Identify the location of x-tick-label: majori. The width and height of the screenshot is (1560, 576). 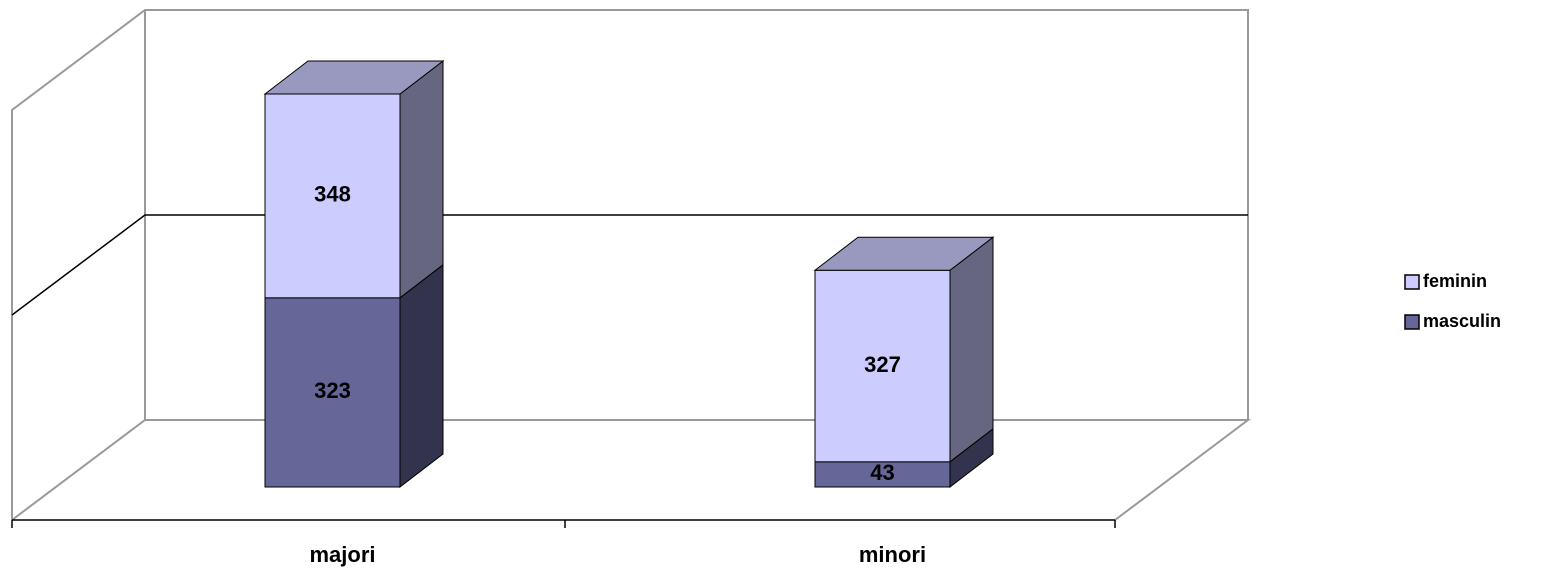
(342, 554).